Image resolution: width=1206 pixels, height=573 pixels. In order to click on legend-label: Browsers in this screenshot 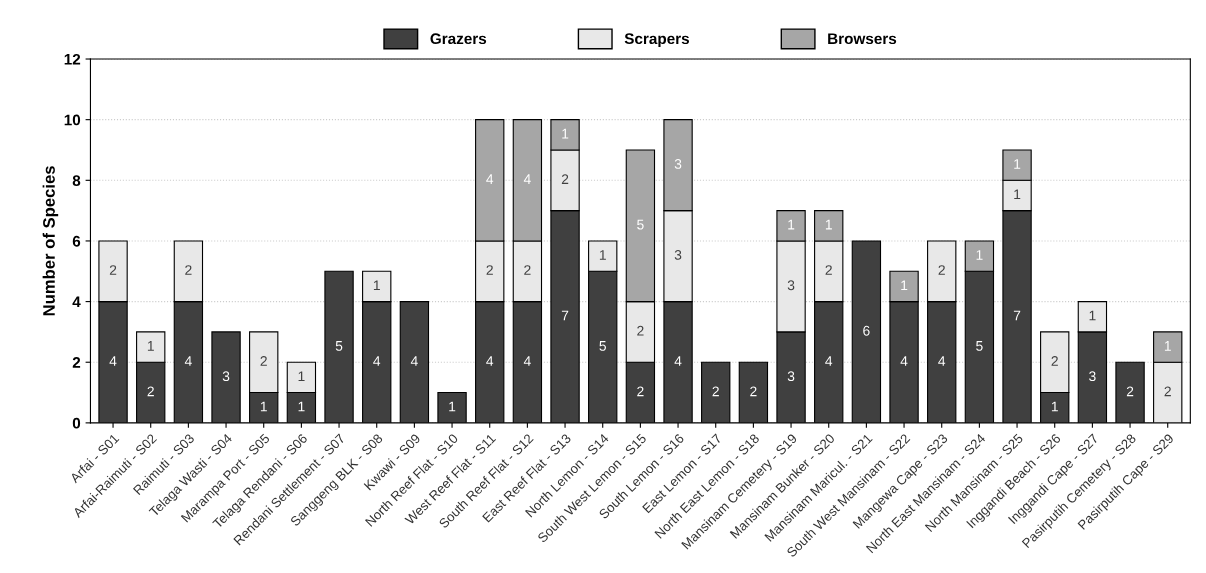, I will do `click(862, 39)`.